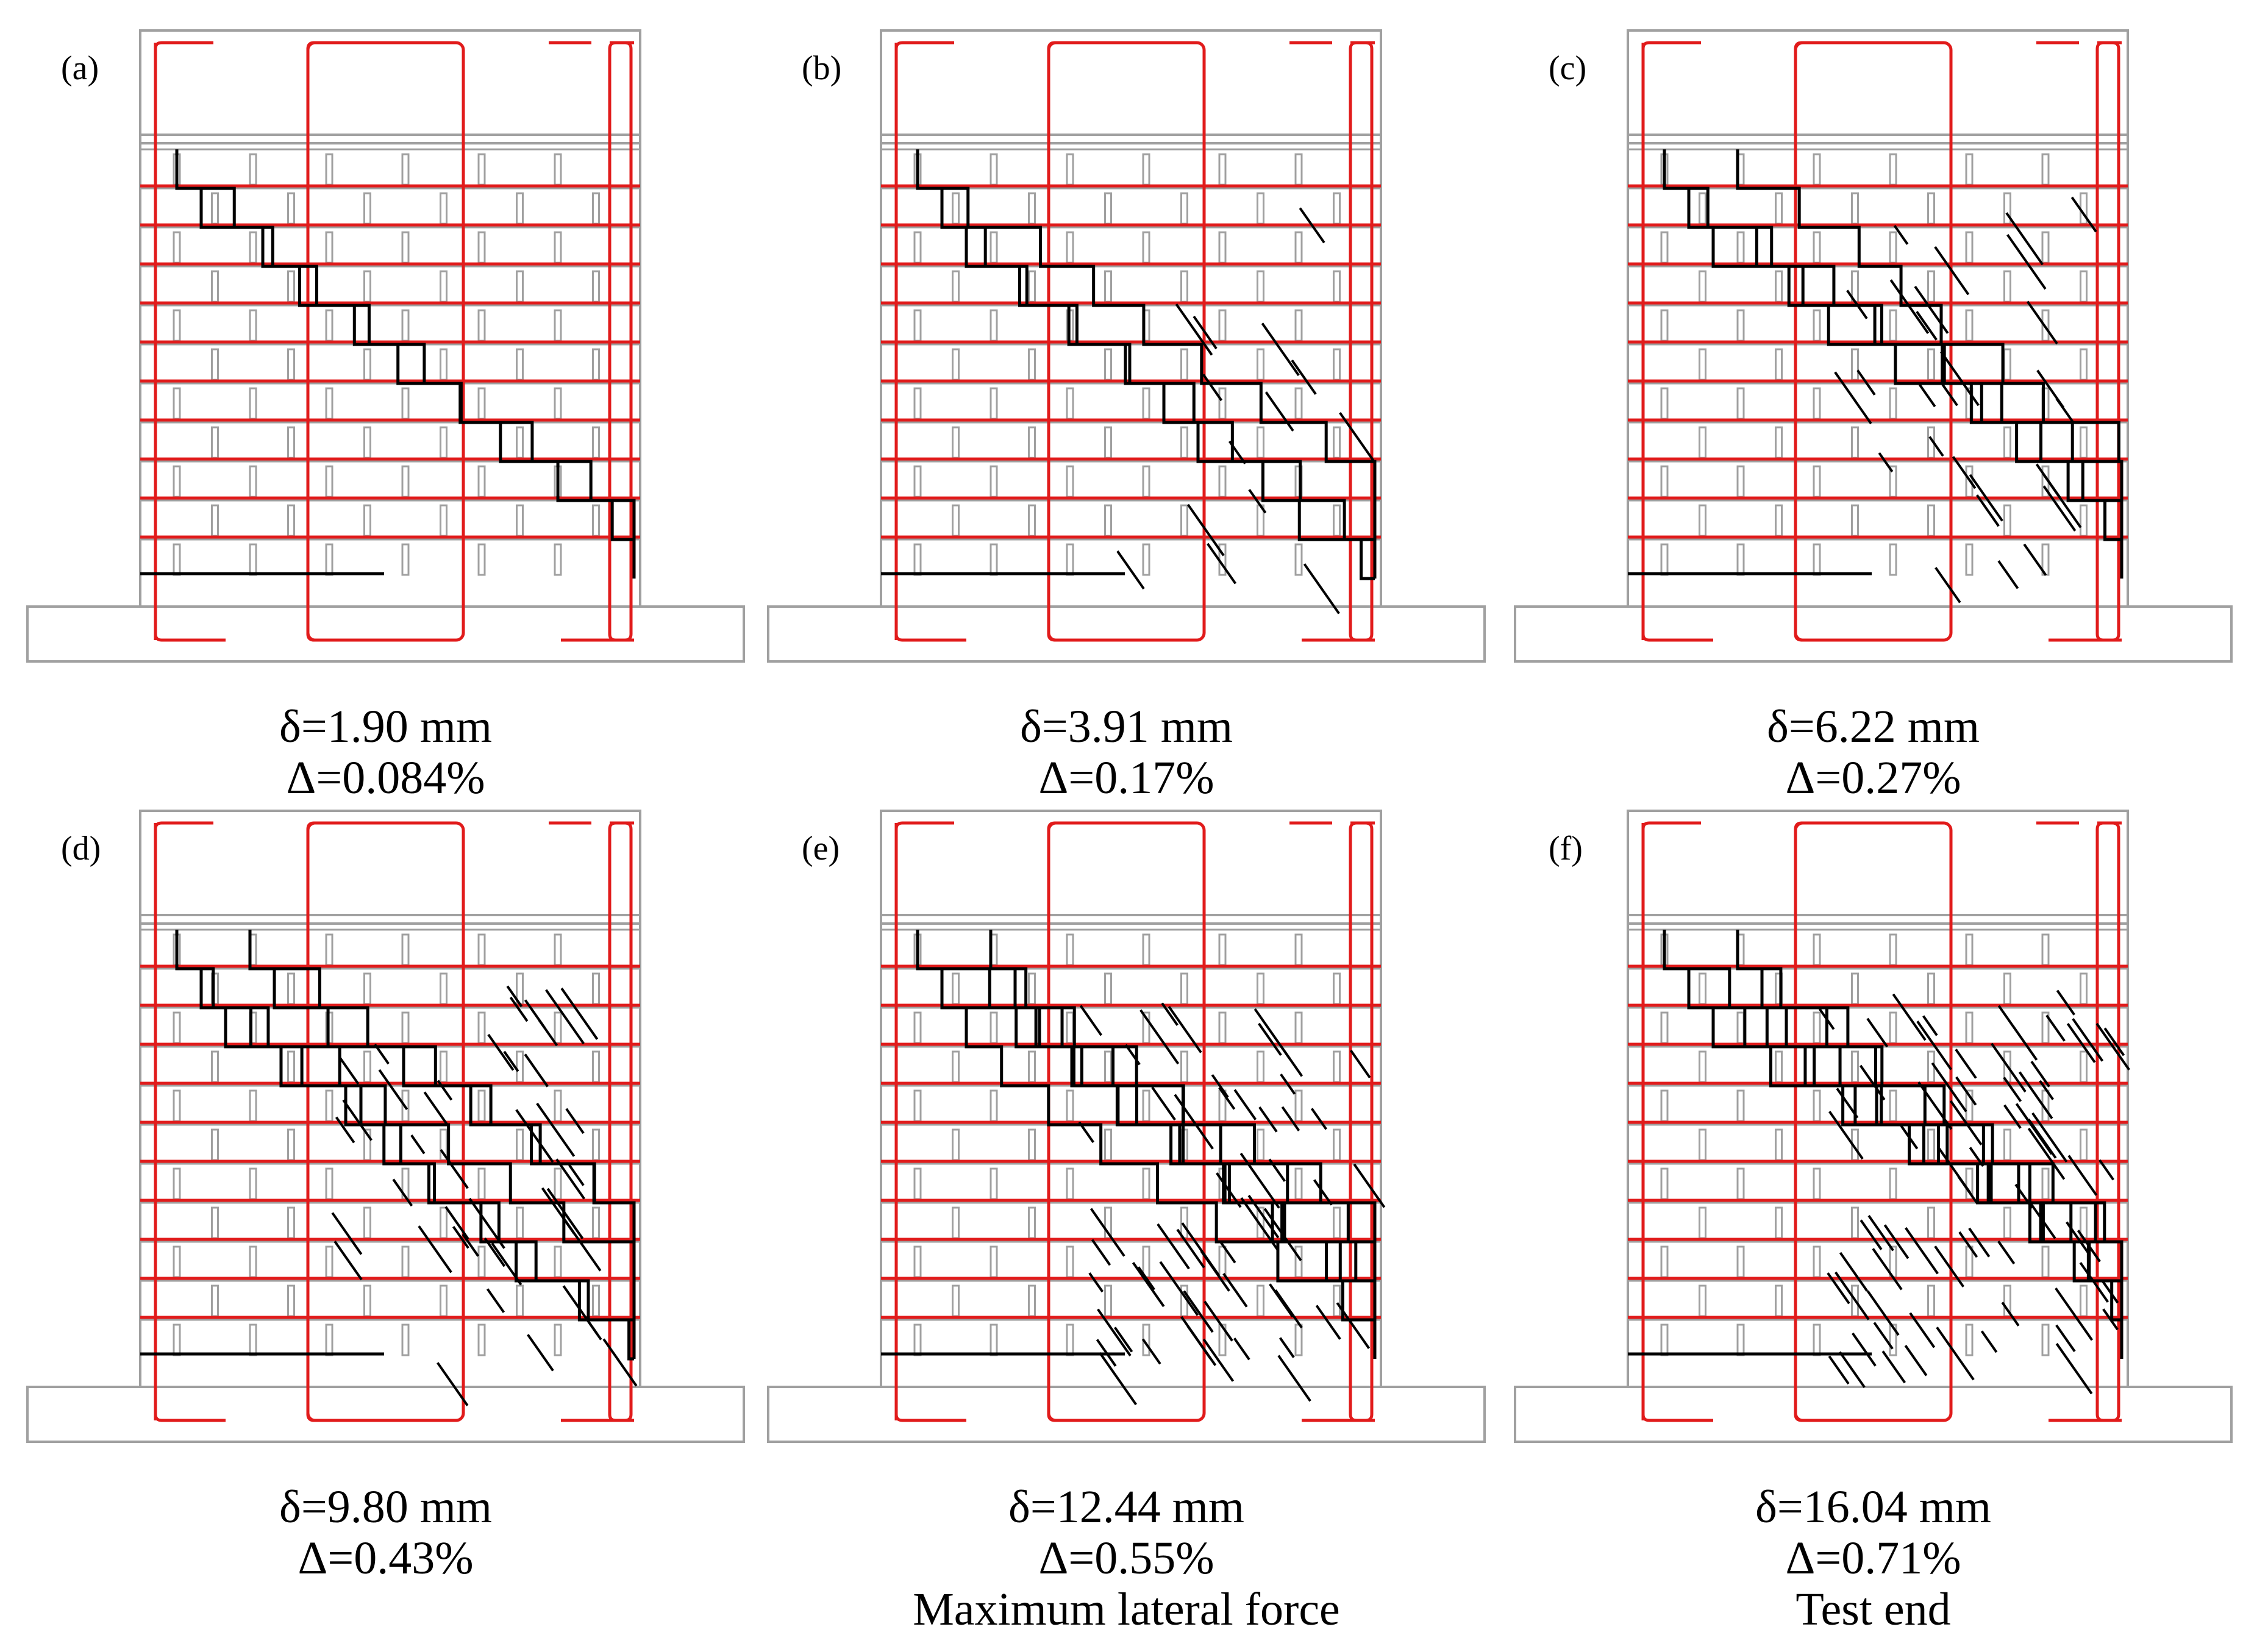 The image size is (2268, 1635). Describe the element at coordinates (1126, 777) in the screenshot. I see `drift-label: Δ=0.17%` at that location.